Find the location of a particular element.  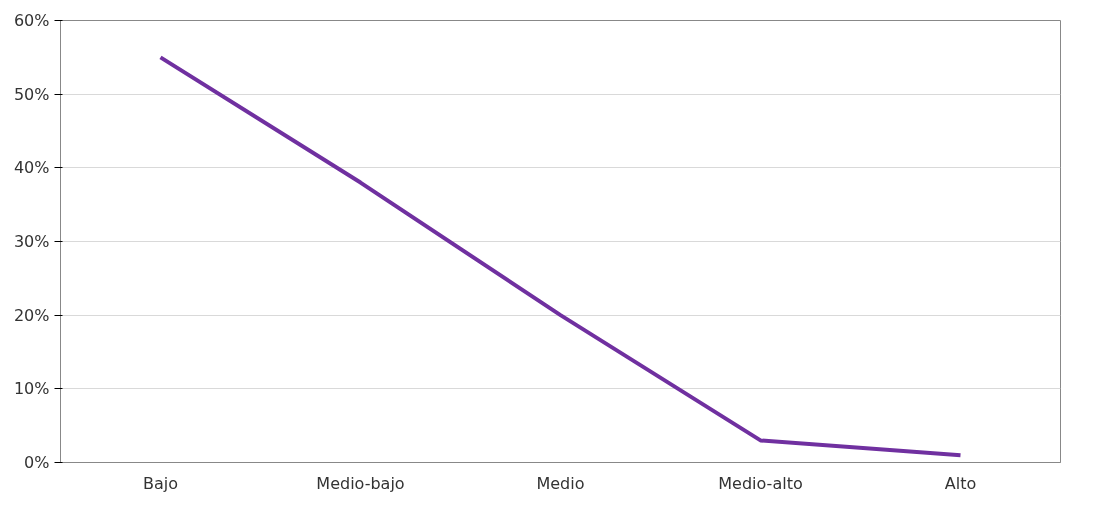

y-tick-label: 40% is located at coordinates (31, 168).